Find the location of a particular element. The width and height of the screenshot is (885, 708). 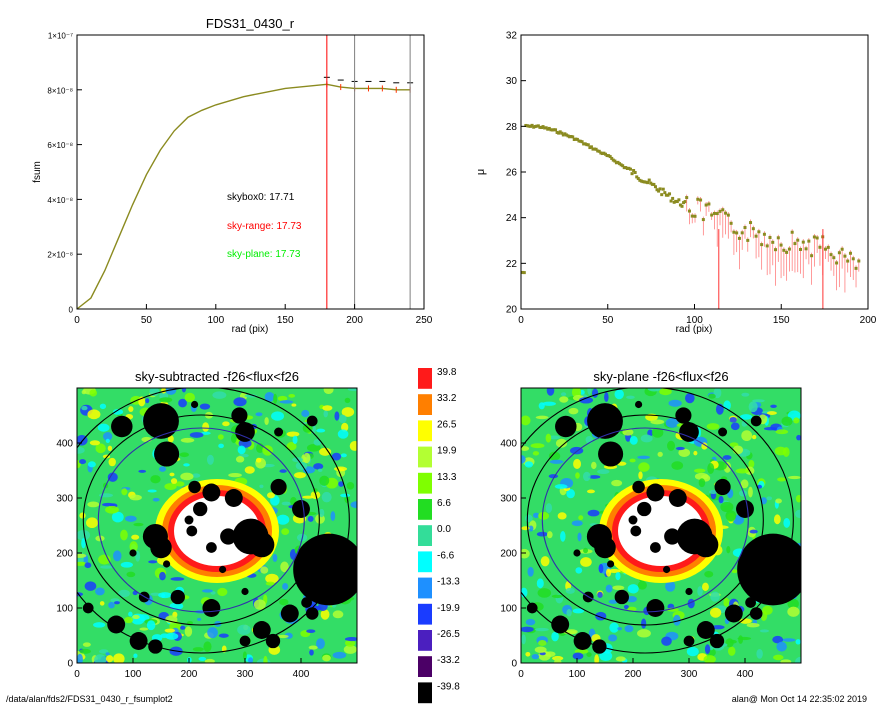

map-right-aperture-ellipse is located at coordinates (657, 521).